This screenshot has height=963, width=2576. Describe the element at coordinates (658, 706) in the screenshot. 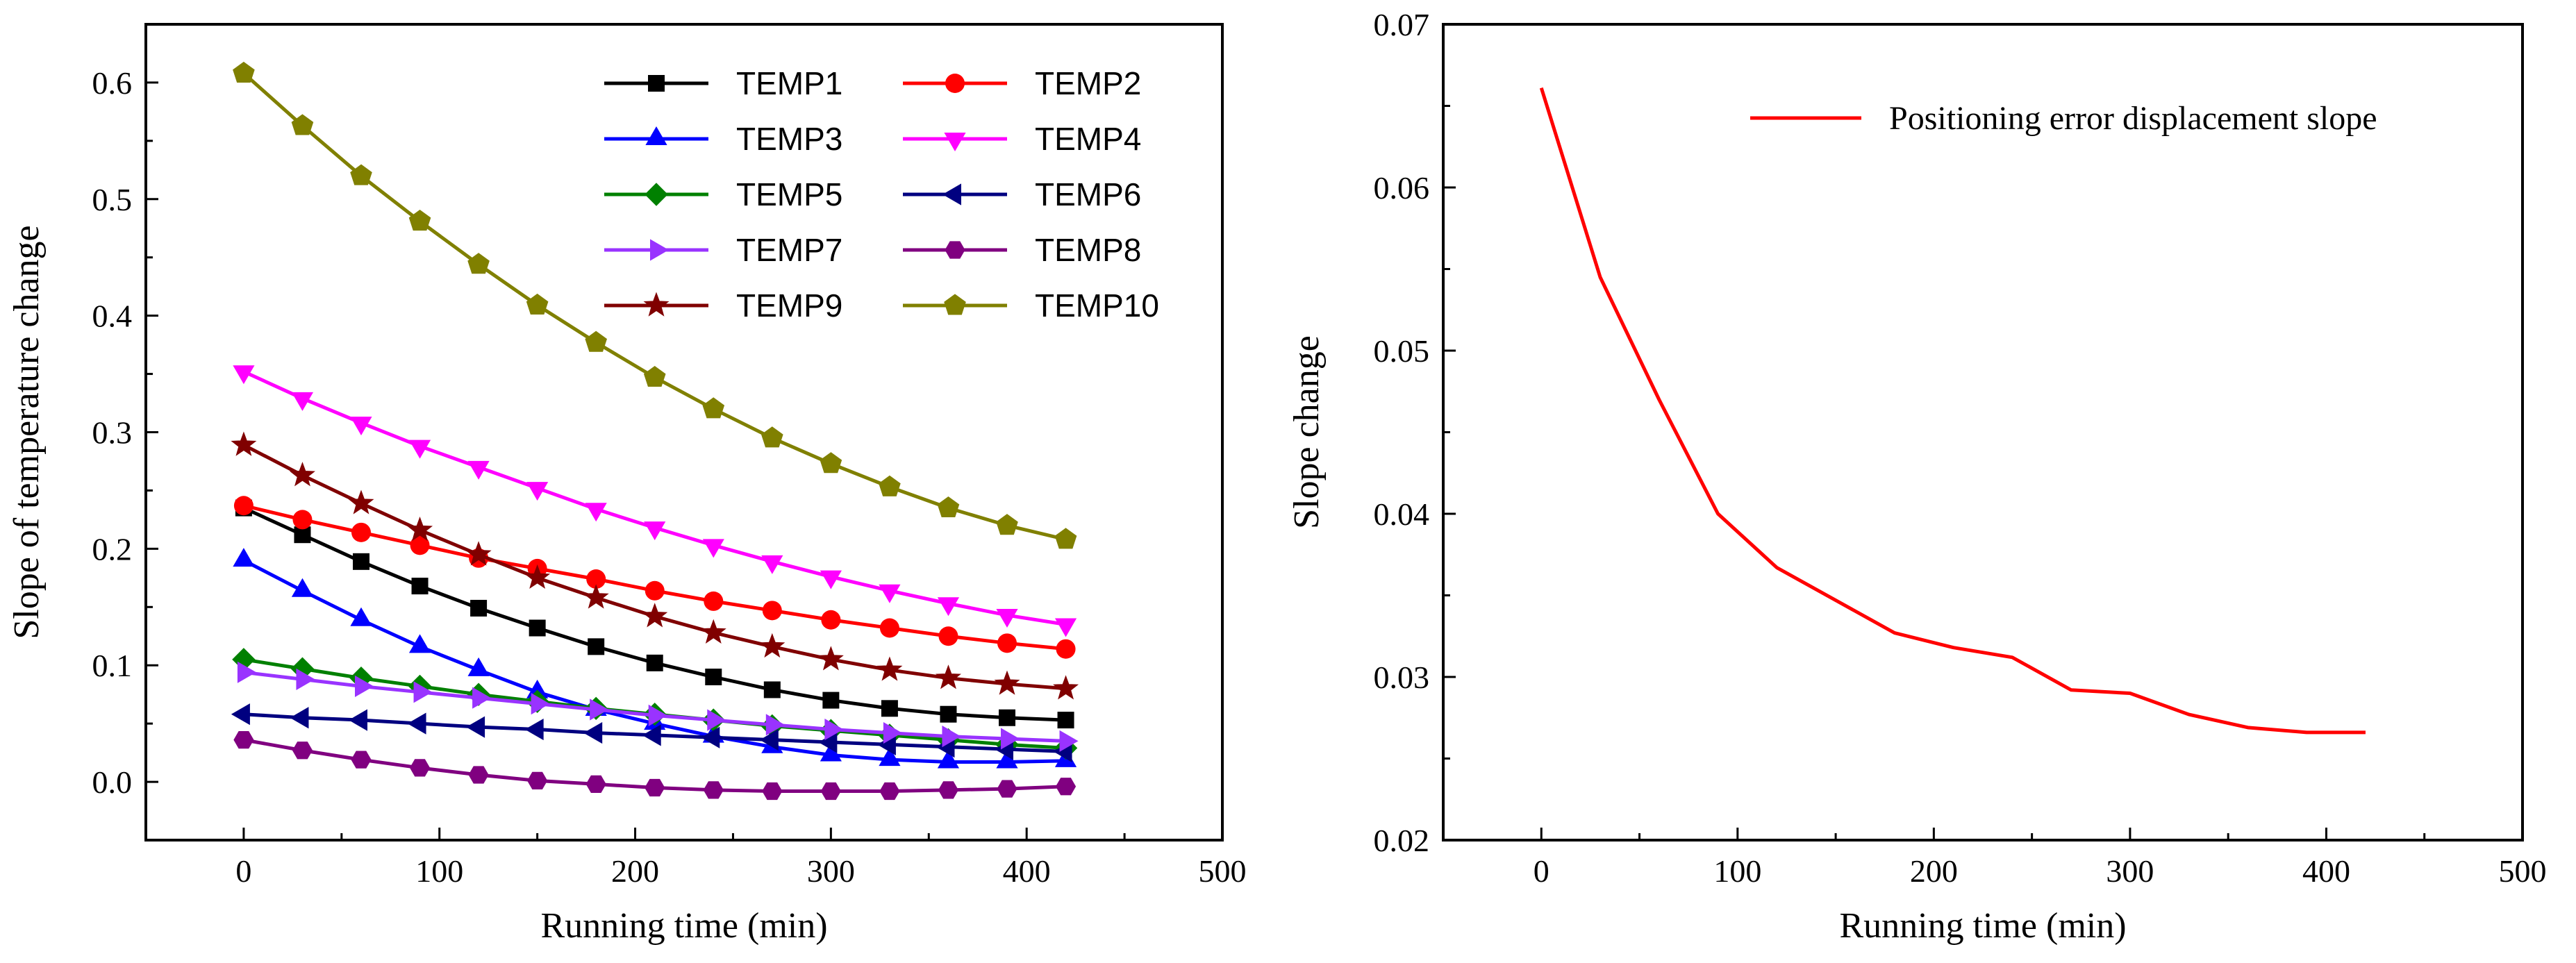

I see `series-temp7` at that location.